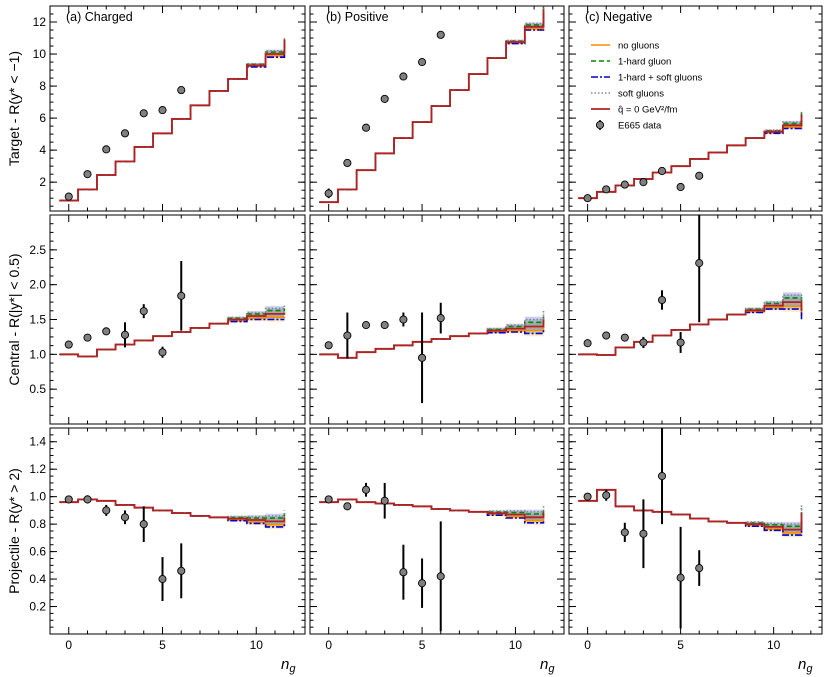 The image size is (830, 677). I want to click on y-tick-label: 4, so click(42, 150).